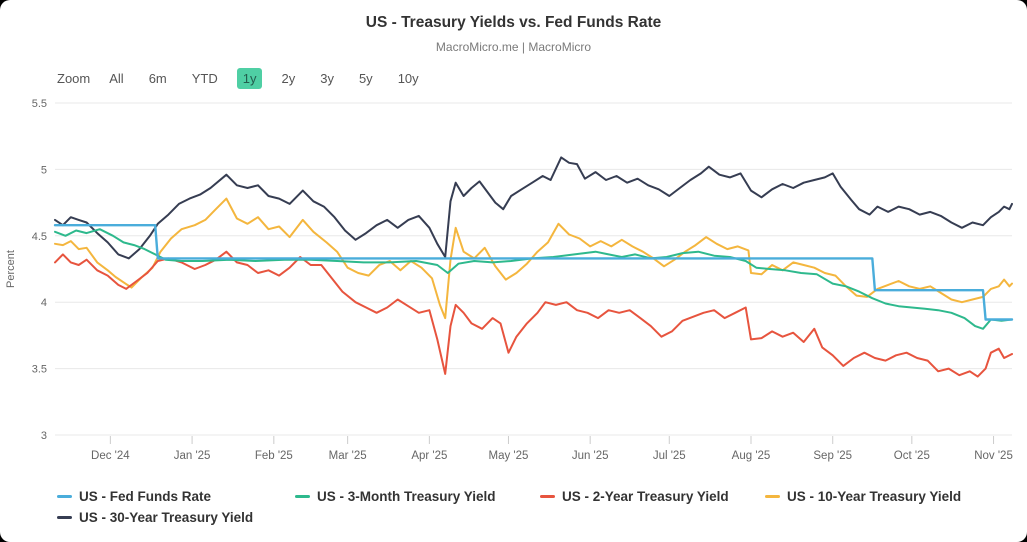  I want to click on range-button-6m: 6m, so click(157, 78).